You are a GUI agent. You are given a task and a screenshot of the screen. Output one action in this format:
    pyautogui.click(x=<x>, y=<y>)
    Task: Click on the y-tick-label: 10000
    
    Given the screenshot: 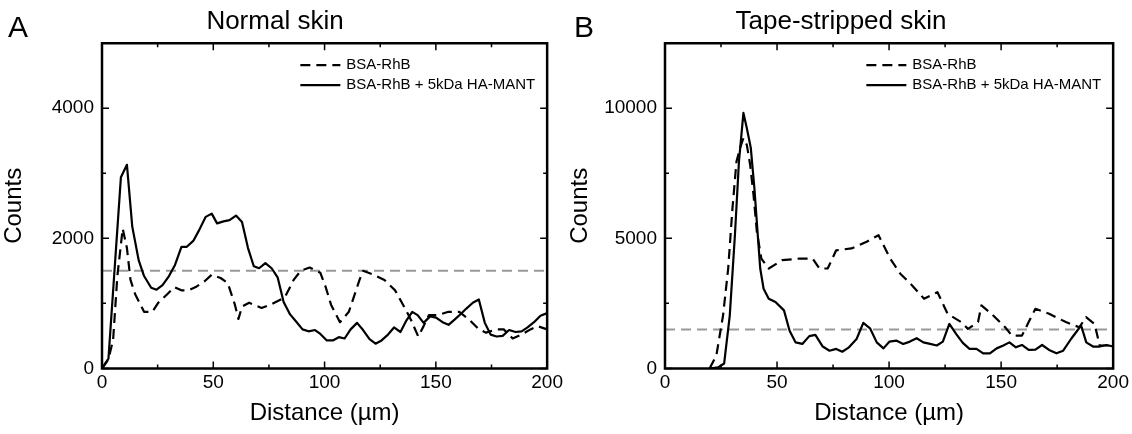 What is the action you would take?
    pyautogui.click(x=630, y=107)
    